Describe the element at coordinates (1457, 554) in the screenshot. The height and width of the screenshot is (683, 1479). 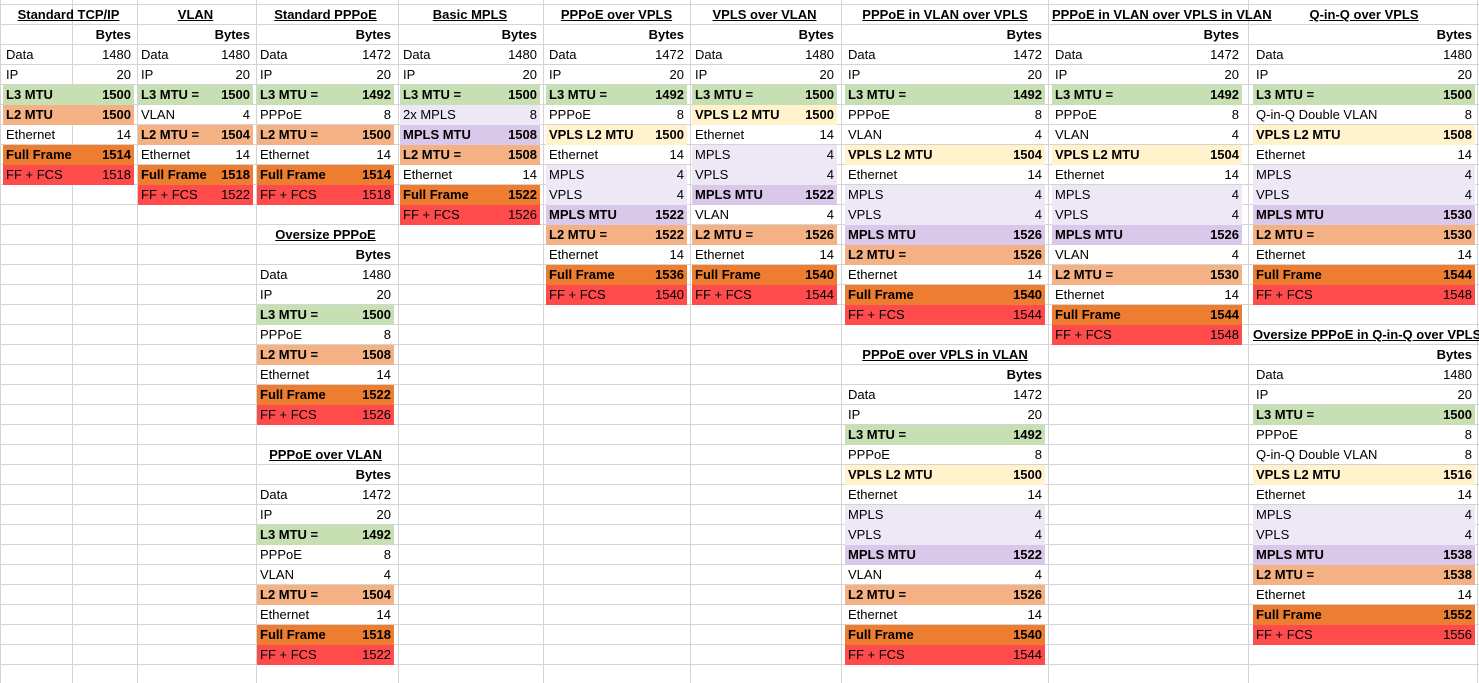
I see `row-value: 1538` at that location.